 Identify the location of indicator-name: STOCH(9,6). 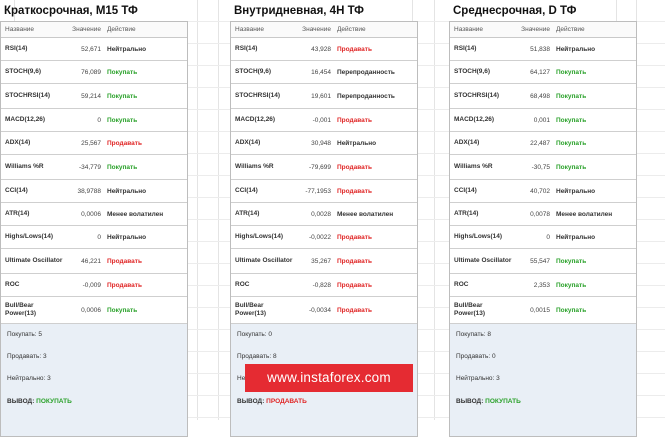
(472, 71).